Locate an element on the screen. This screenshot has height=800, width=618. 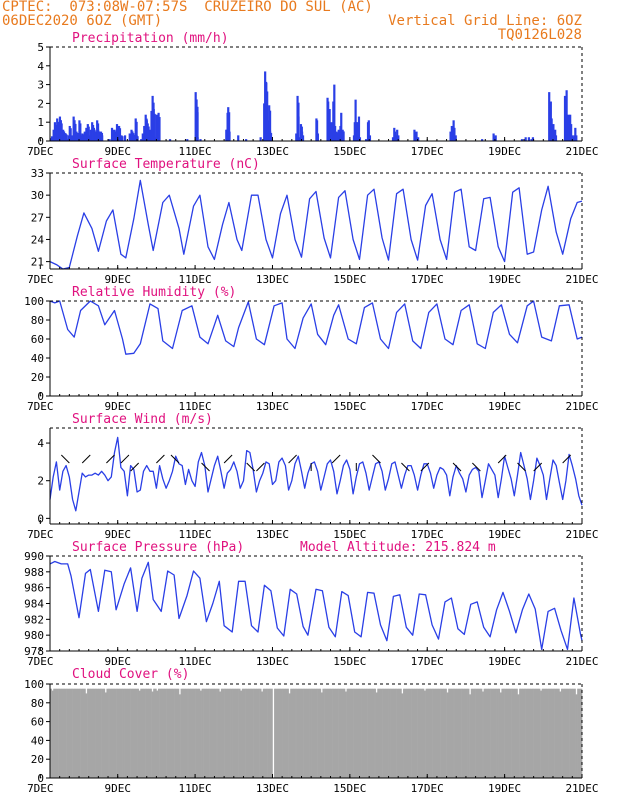
y-tick-label: 60 is located at coordinates (37, 339).